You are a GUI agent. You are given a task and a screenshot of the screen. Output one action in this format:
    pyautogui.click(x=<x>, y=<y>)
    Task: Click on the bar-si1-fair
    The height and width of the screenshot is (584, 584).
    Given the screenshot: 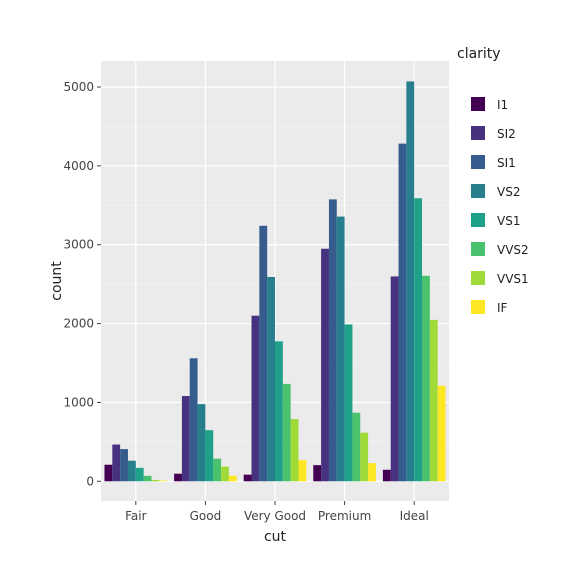 What is the action you would take?
    pyautogui.click(x=124, y=465)
    